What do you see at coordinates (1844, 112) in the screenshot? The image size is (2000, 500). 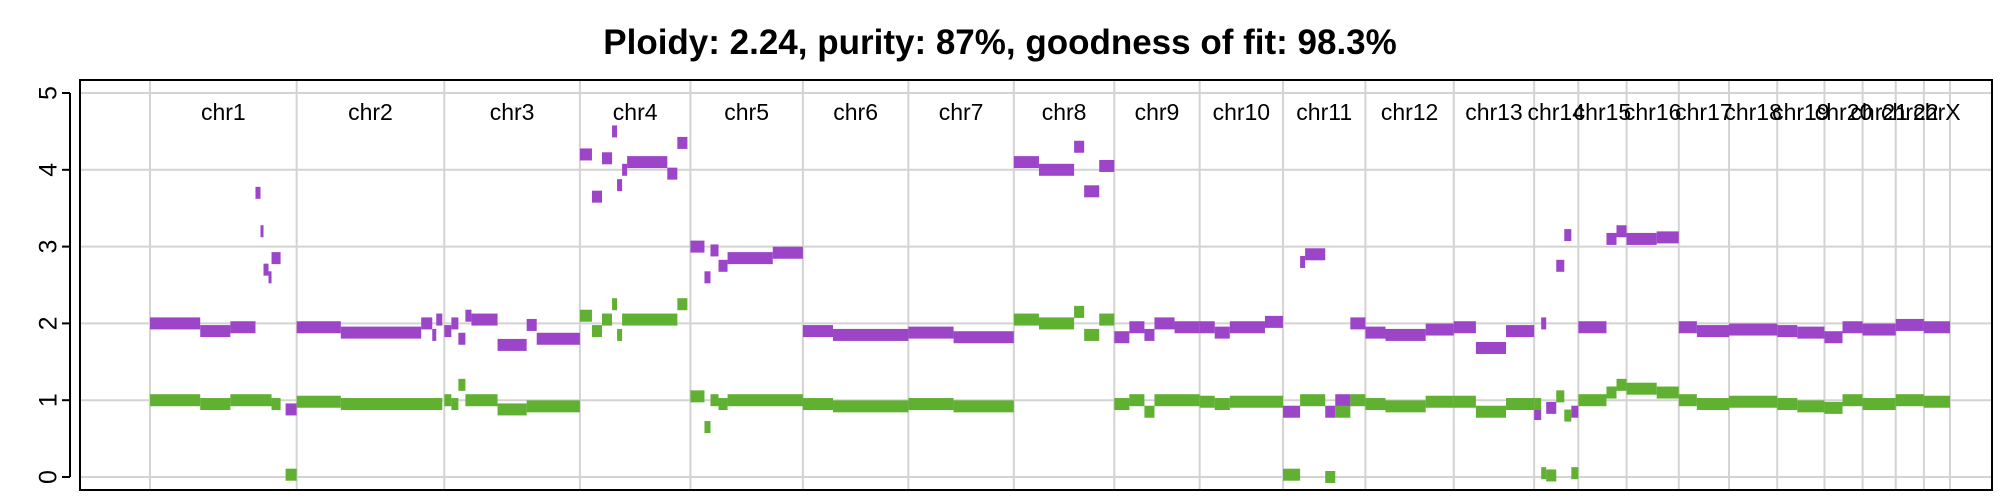 I see `chromosome-label: chr20` at bounding box center [1844, 112].